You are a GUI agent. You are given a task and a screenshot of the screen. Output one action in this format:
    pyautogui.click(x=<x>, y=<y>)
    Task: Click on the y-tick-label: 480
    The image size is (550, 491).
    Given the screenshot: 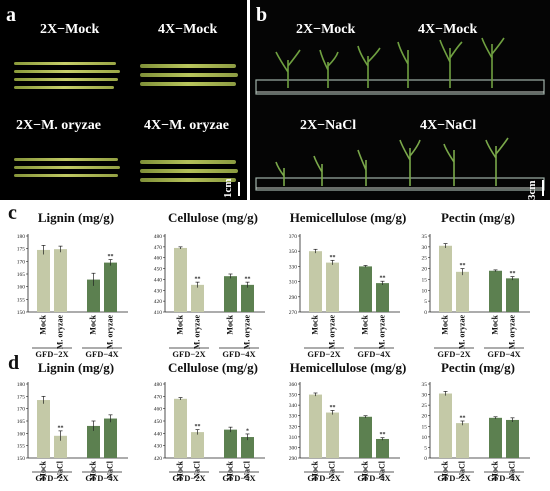 What is the action you would take?
    pyautogui.click(x=158, y=237)
    